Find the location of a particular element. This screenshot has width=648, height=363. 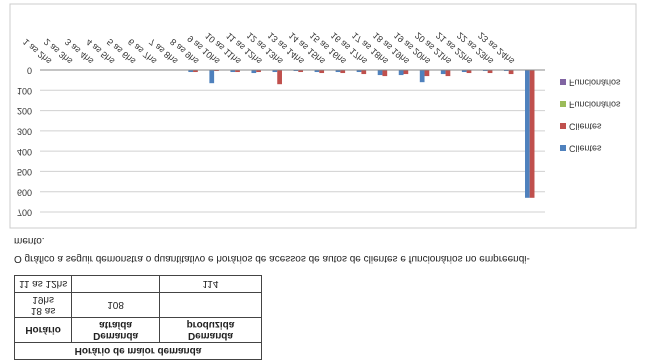

y-tick-label: 600 is located at coordinates (24, 192).